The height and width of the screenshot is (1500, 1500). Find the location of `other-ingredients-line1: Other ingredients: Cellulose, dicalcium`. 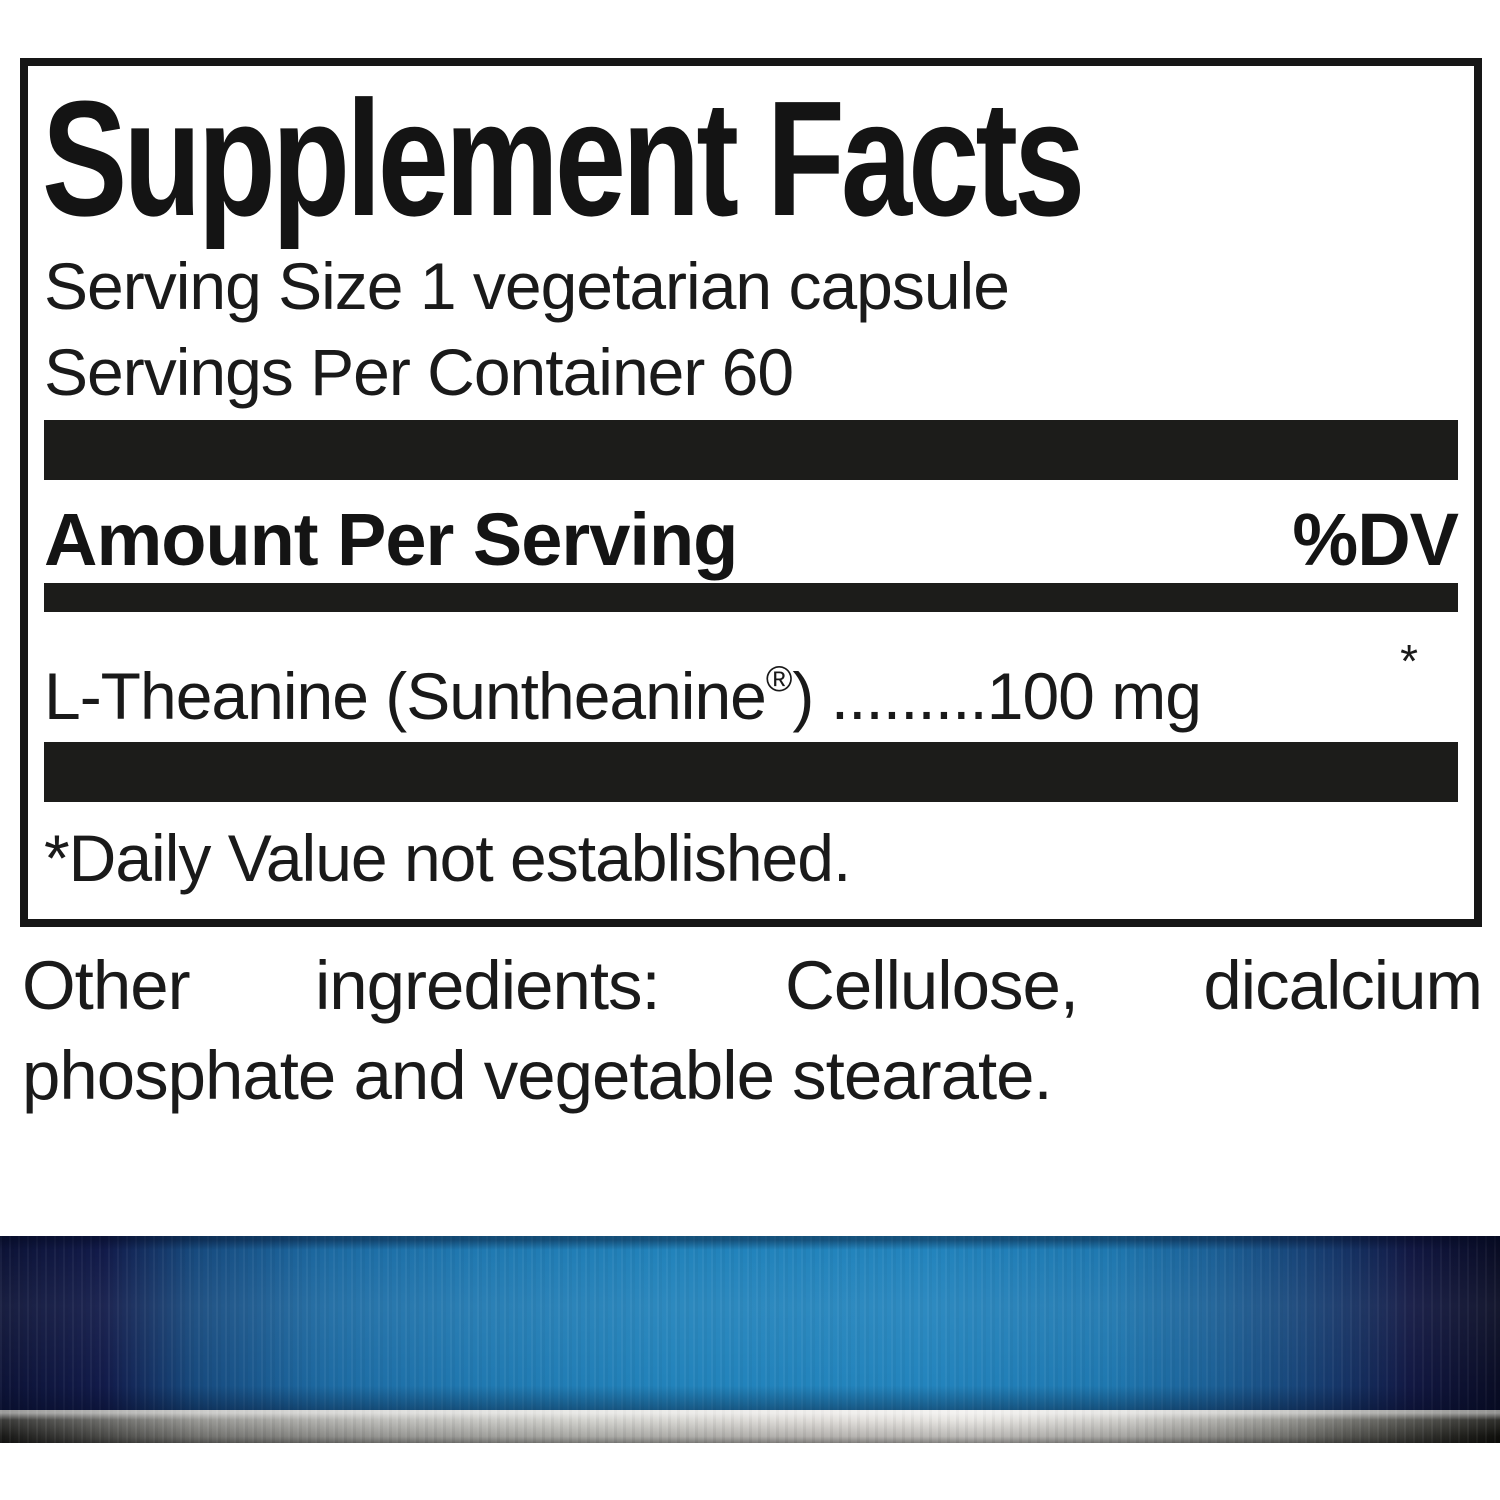

other-ingredients-line1: Other ingredients: Cellulose, dicalcium is located at coordinates (752, 986).